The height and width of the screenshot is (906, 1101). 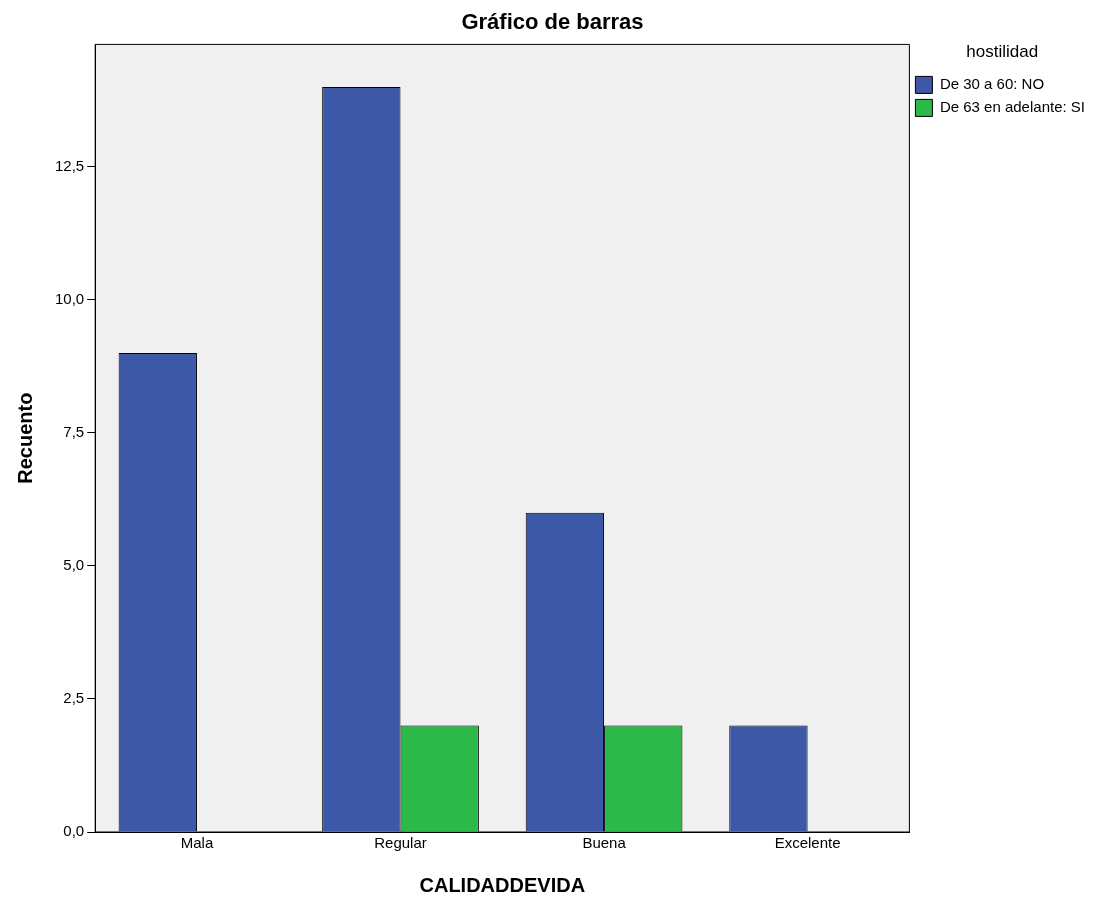 I want to click on y-tick-label: 7,5, so click(x=74, y=432).